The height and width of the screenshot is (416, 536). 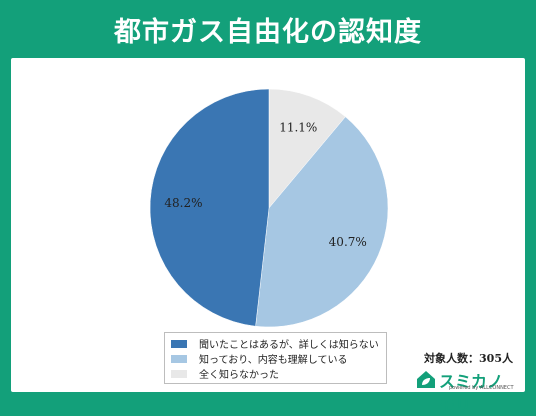 I want to click on pie-data-label-1: 40.7%, so click(x=348, y=242).